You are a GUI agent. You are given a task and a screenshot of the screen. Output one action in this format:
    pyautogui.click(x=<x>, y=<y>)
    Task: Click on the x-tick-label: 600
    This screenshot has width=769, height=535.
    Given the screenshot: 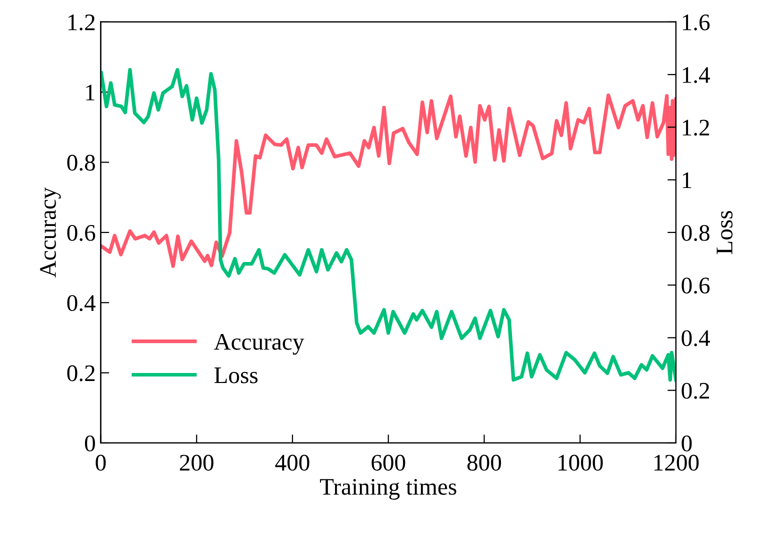 What is the action you would take?
    pyautogui.click(x=389, y=462)
    